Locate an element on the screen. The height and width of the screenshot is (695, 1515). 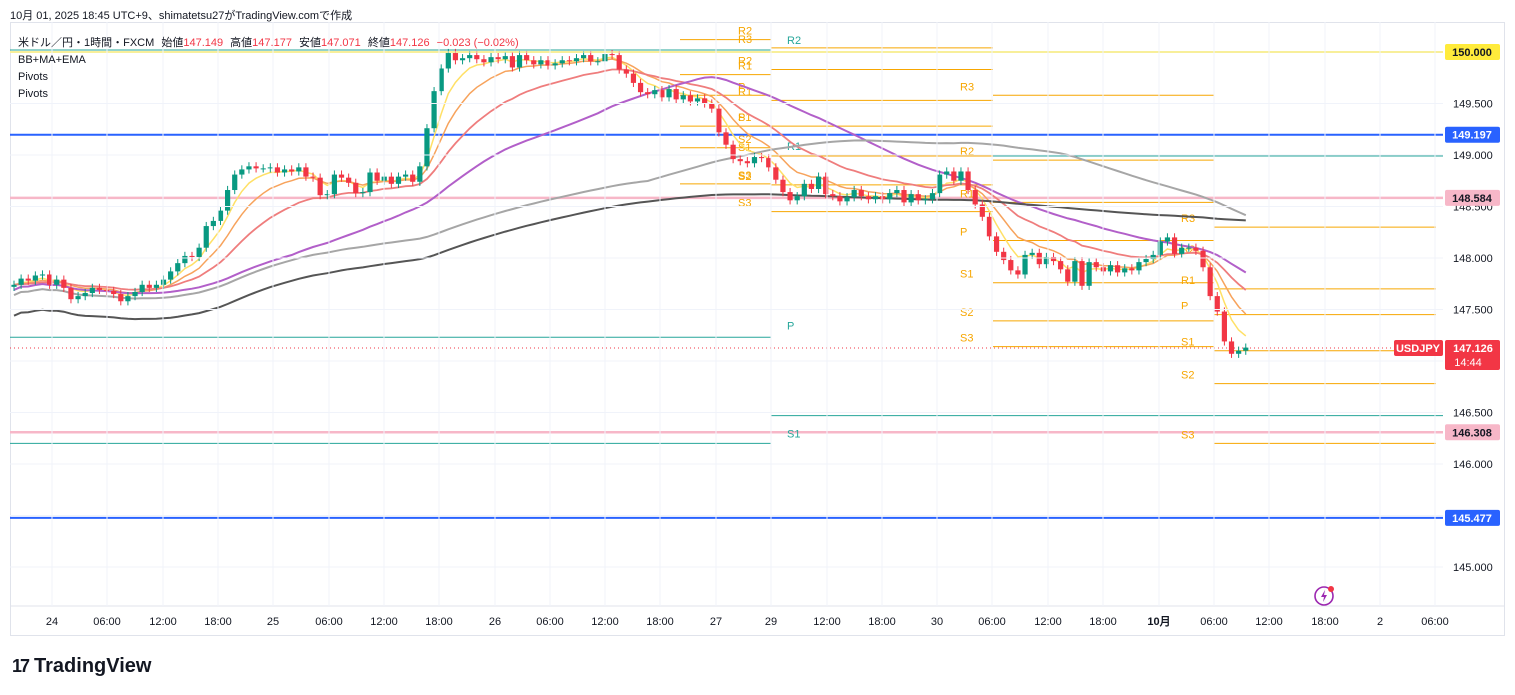
y-tick-label: 147.500 is located at coordinates (1473, 311).